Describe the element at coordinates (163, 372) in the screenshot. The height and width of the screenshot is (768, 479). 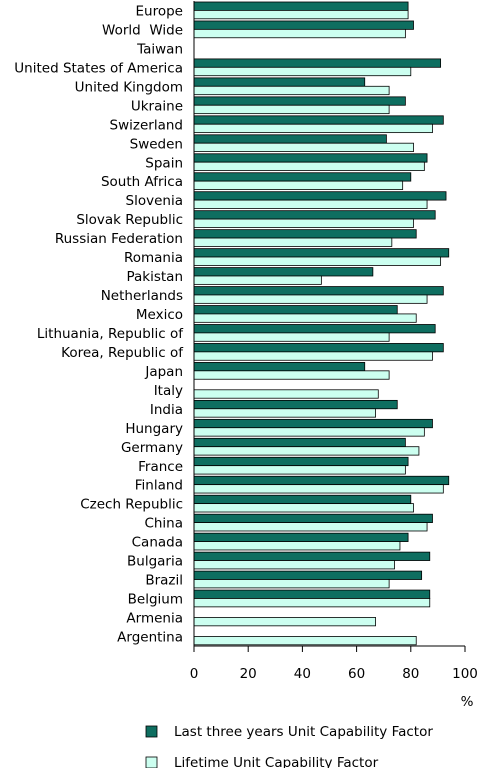
I see `category-label: Japan` at that location.